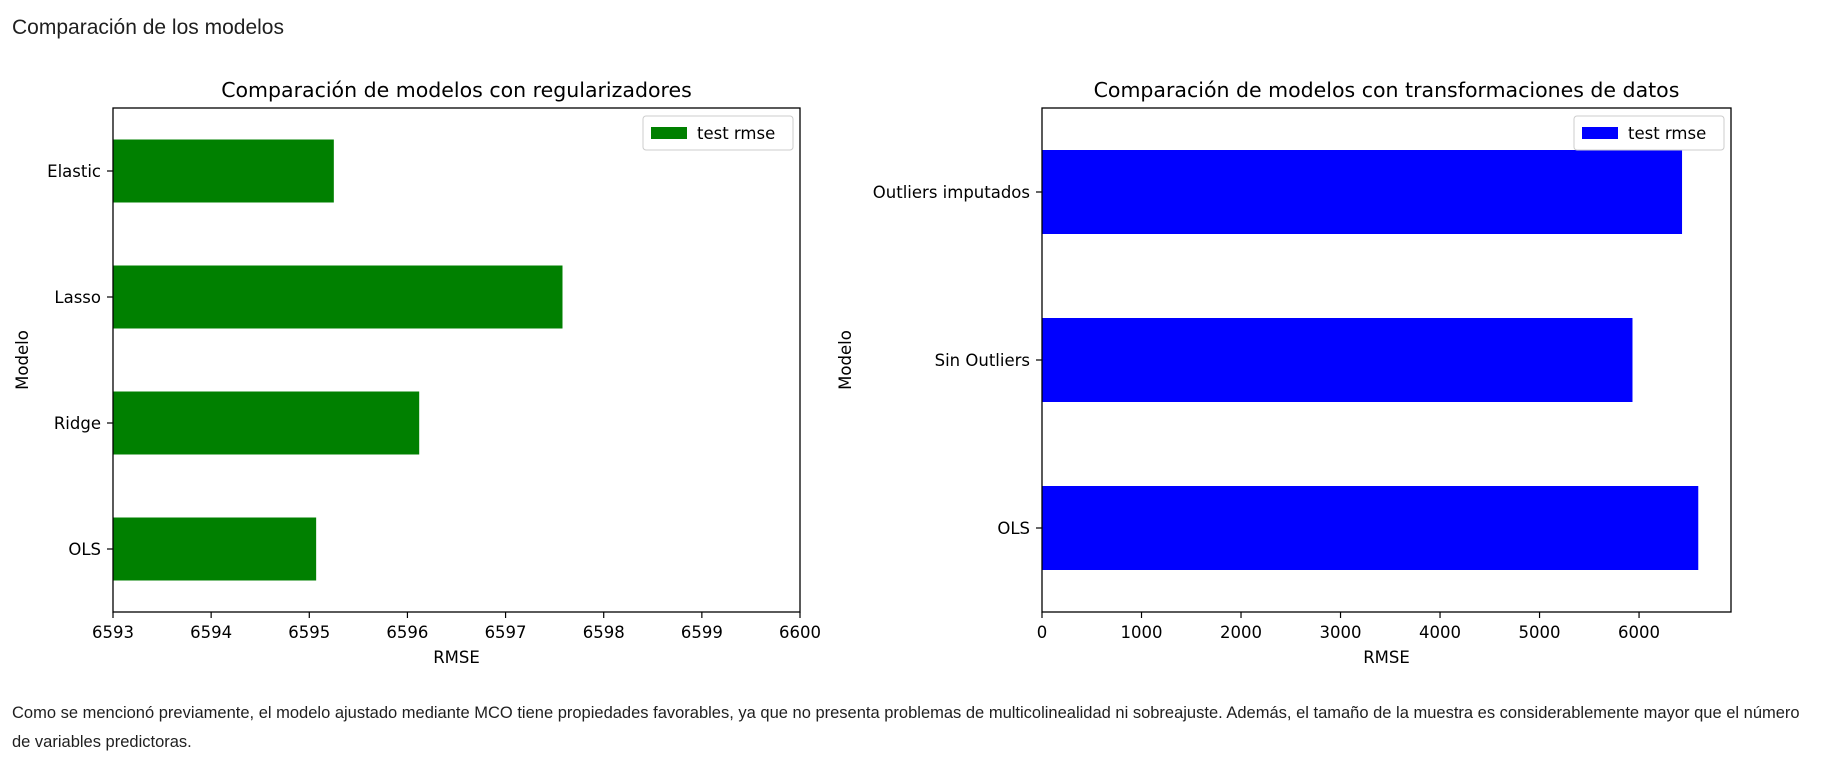 Image resolution: width=1828 pixels, height=762 pixels. Describe the element at coordinates (113, 632) in the screenshot. I see `x-tick-label: 6593` at that location.